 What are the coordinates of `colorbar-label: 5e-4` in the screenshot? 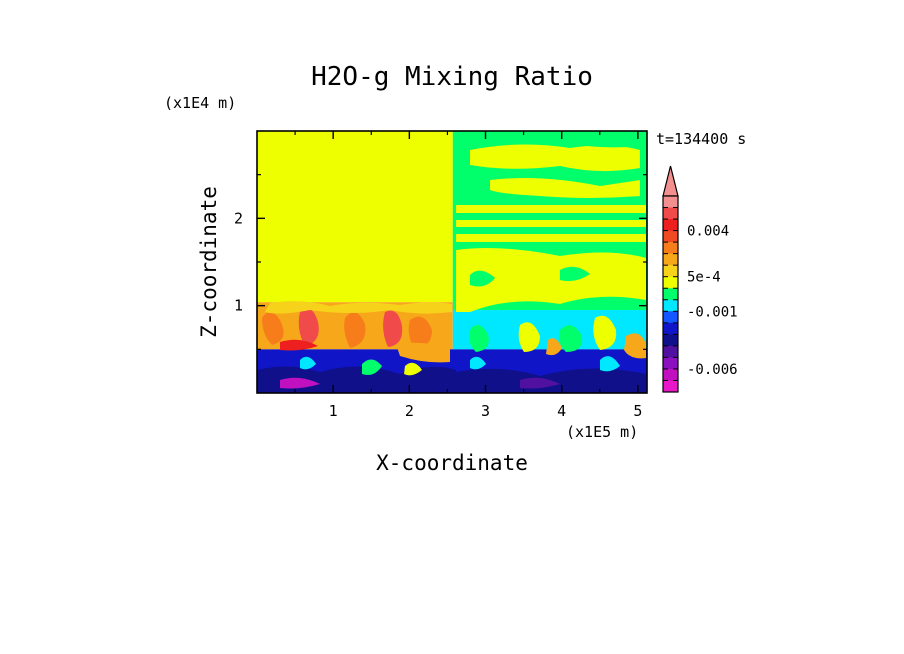 It's located at (704, 278).